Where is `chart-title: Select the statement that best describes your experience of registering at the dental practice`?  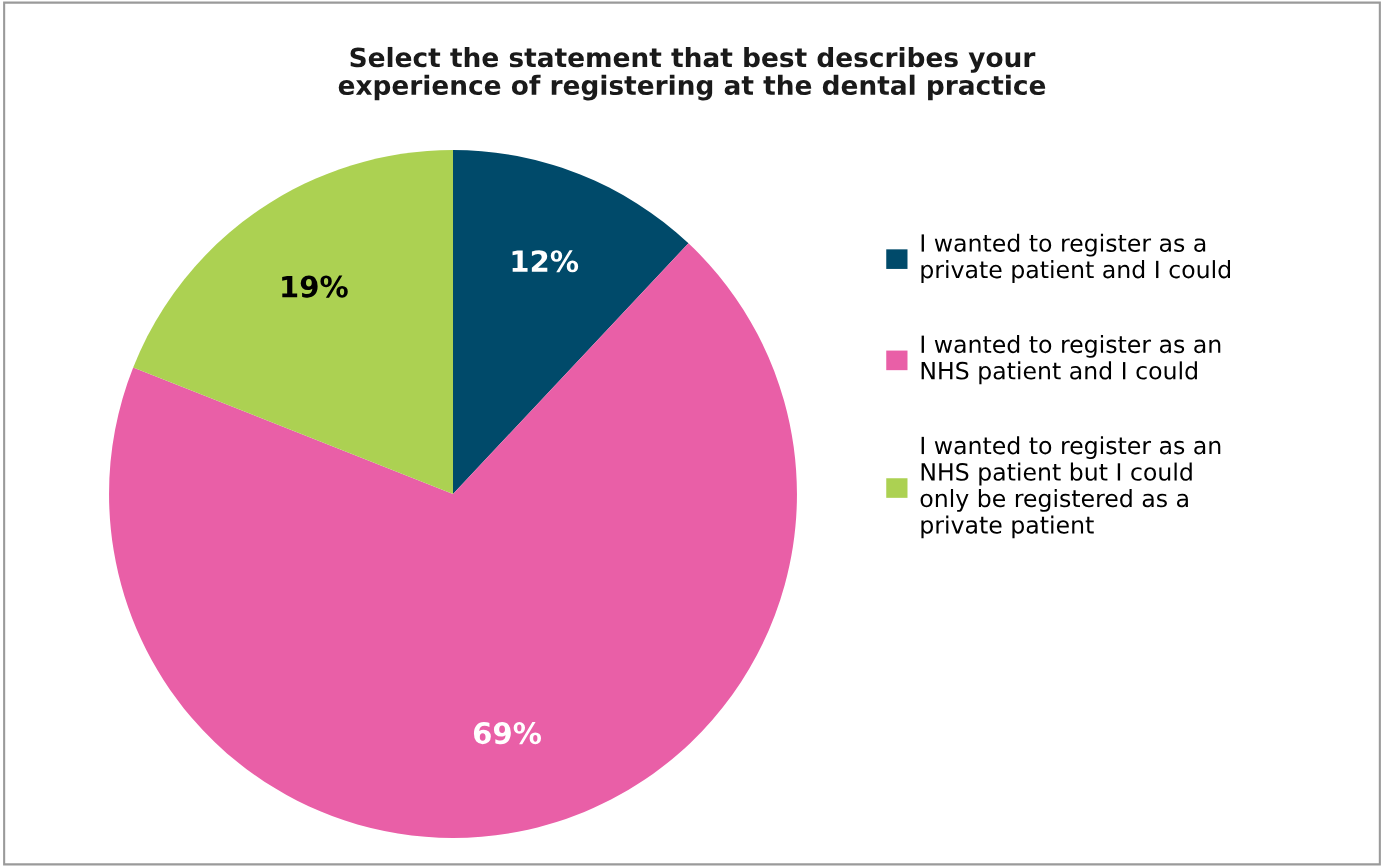
chart-title: Select the statement that best describes your experience of registering at the dental practice is located at coordinates (692, 73).